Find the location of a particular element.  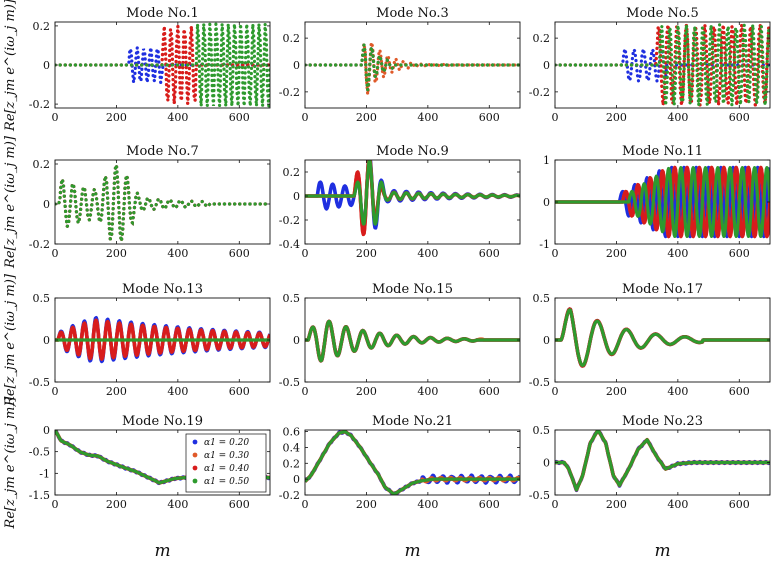

subplot-3: Mode No.50 200 400 600-0.200.2 is located at coordinates (650, 65).